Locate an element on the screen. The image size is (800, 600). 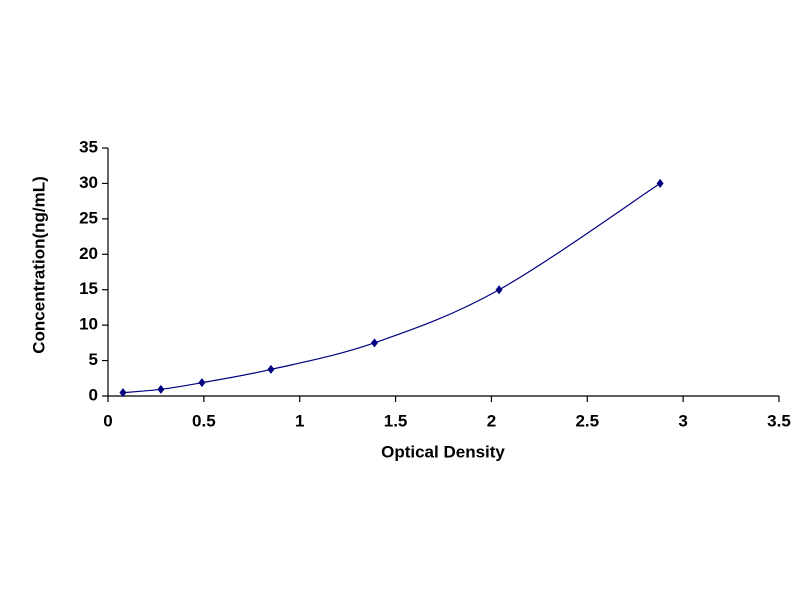
x-tick-label: 1.5 is located at coordinates (396, 420).